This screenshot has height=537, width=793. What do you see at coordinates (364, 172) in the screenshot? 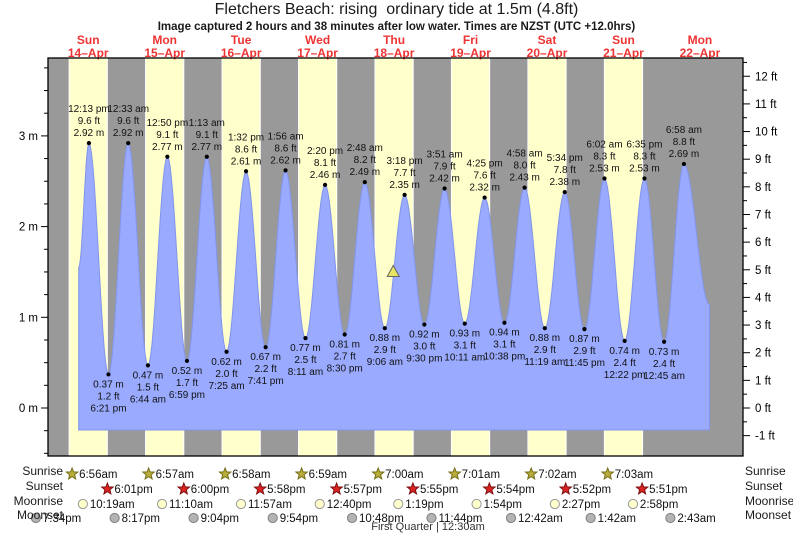
I see `svg-text: 2.49 m` at bounding box center [364, 172].